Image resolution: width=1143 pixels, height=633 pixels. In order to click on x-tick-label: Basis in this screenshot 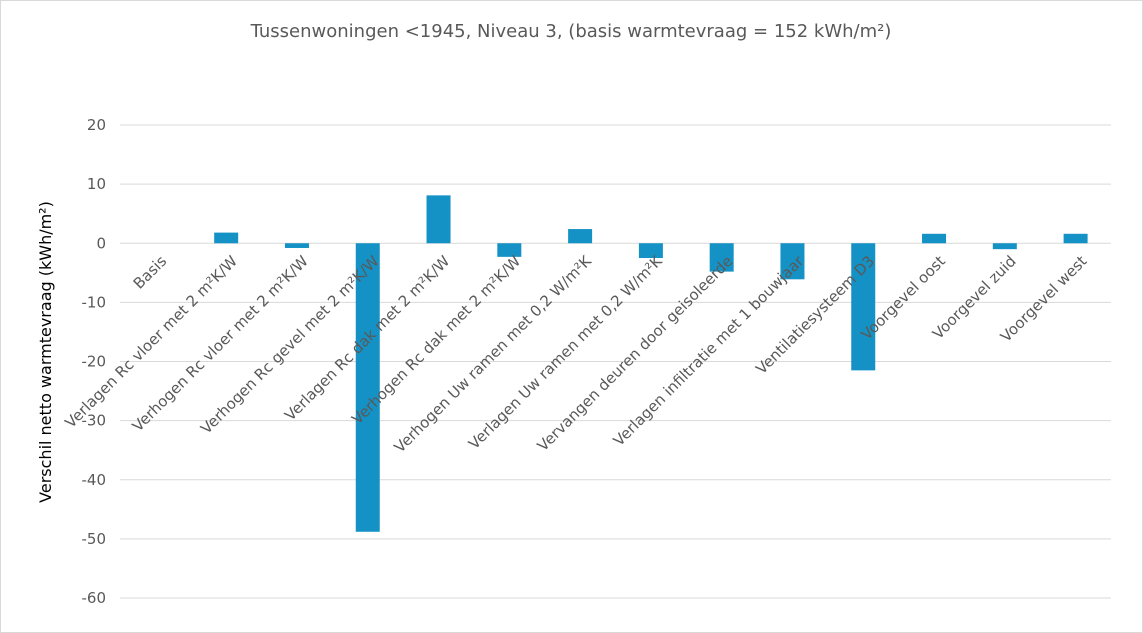, I will do `click(150, 272)`.